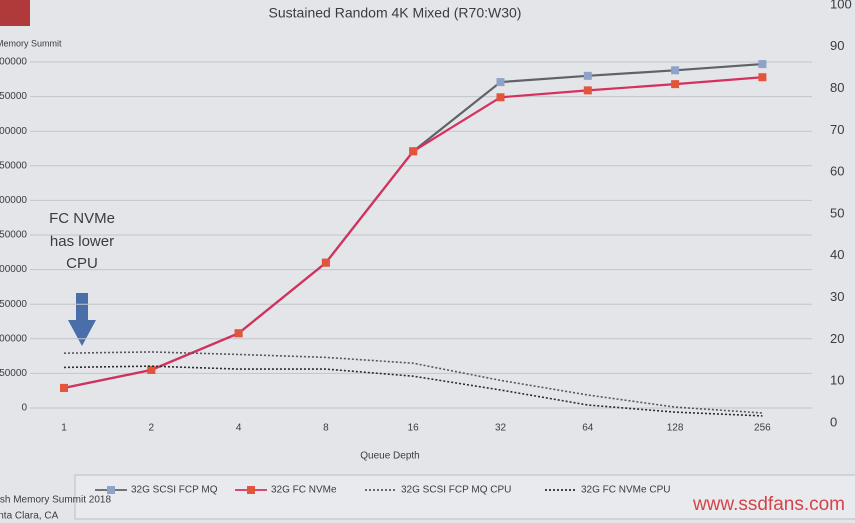 The image size is (855, 523). What do you see at coordinates (13, 96) in the screenshot?
I see `y-tick-label: 450000` at bounding box center [13, 96].